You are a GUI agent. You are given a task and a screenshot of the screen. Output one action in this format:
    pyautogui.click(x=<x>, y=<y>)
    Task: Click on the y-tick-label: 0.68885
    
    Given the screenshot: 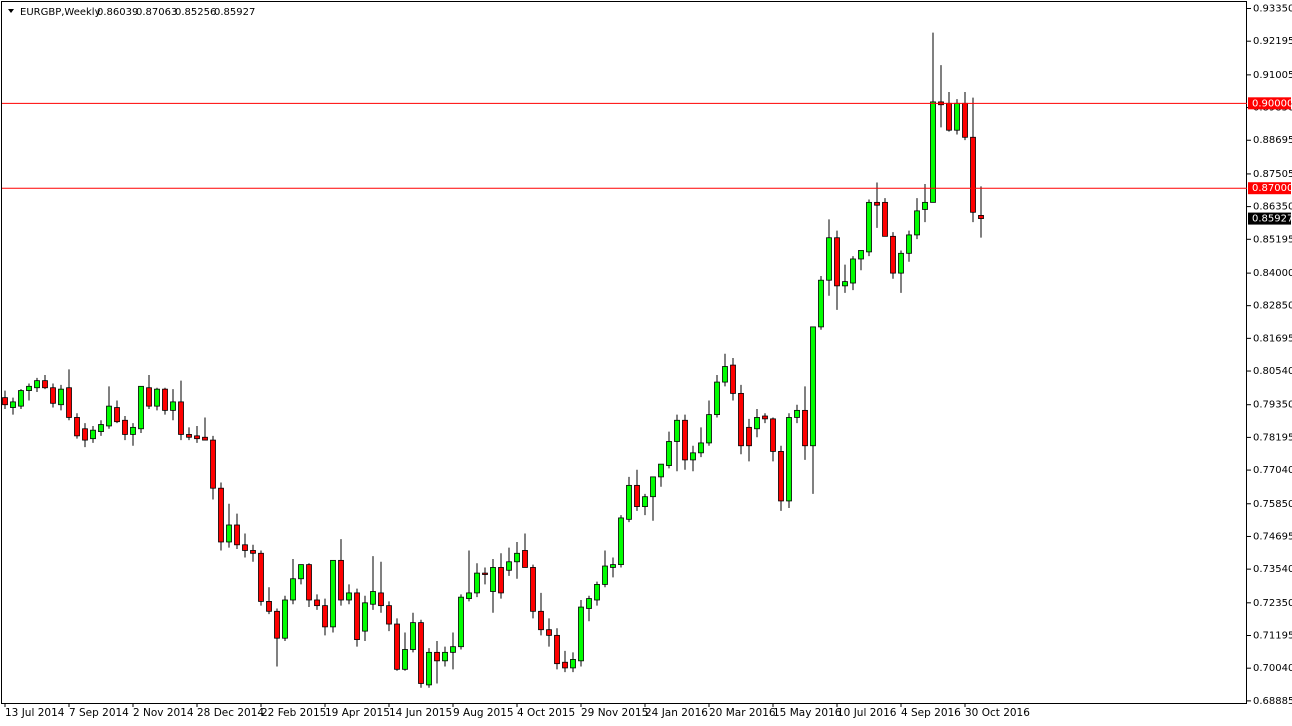 What is the action you would take?
    pyautogui.click(x=1272, y=701)
    